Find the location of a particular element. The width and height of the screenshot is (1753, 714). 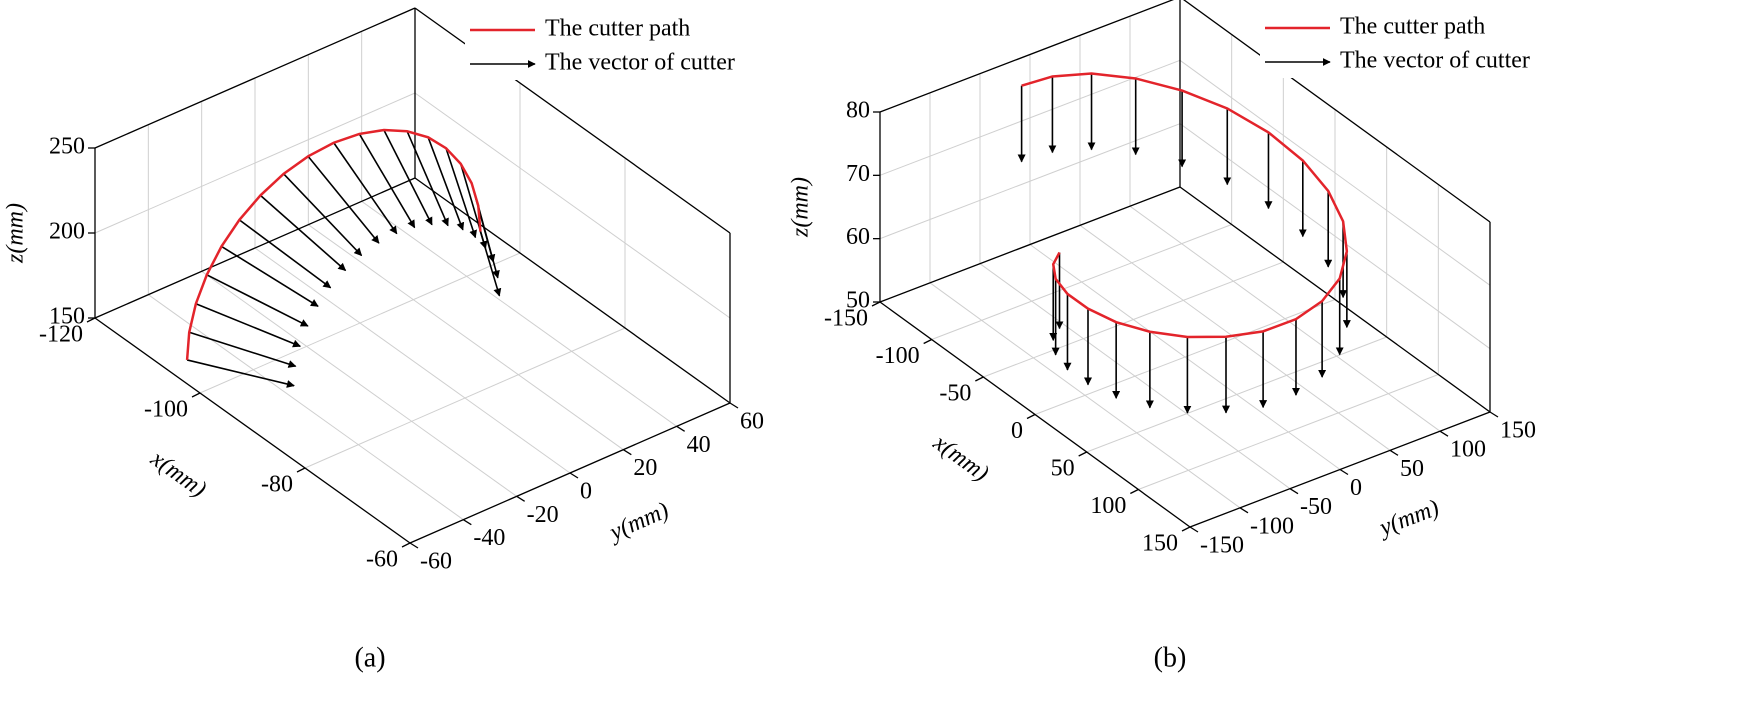

z-tick-label: 150 is located at coordinates (67, 317).